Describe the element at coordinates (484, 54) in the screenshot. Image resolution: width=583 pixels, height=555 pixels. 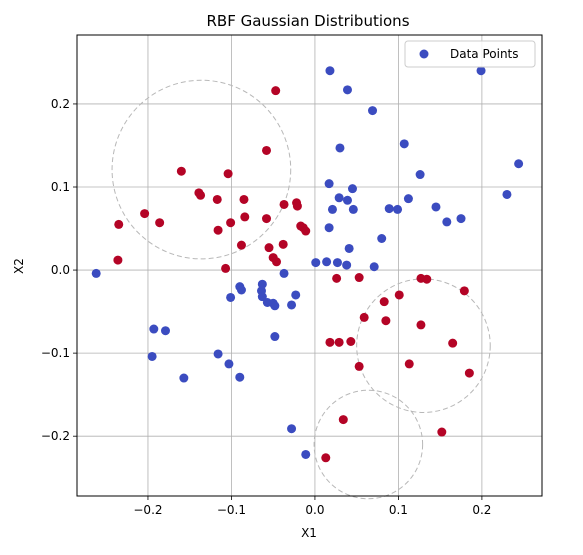
I see `legend-label: Data Points` at that location.